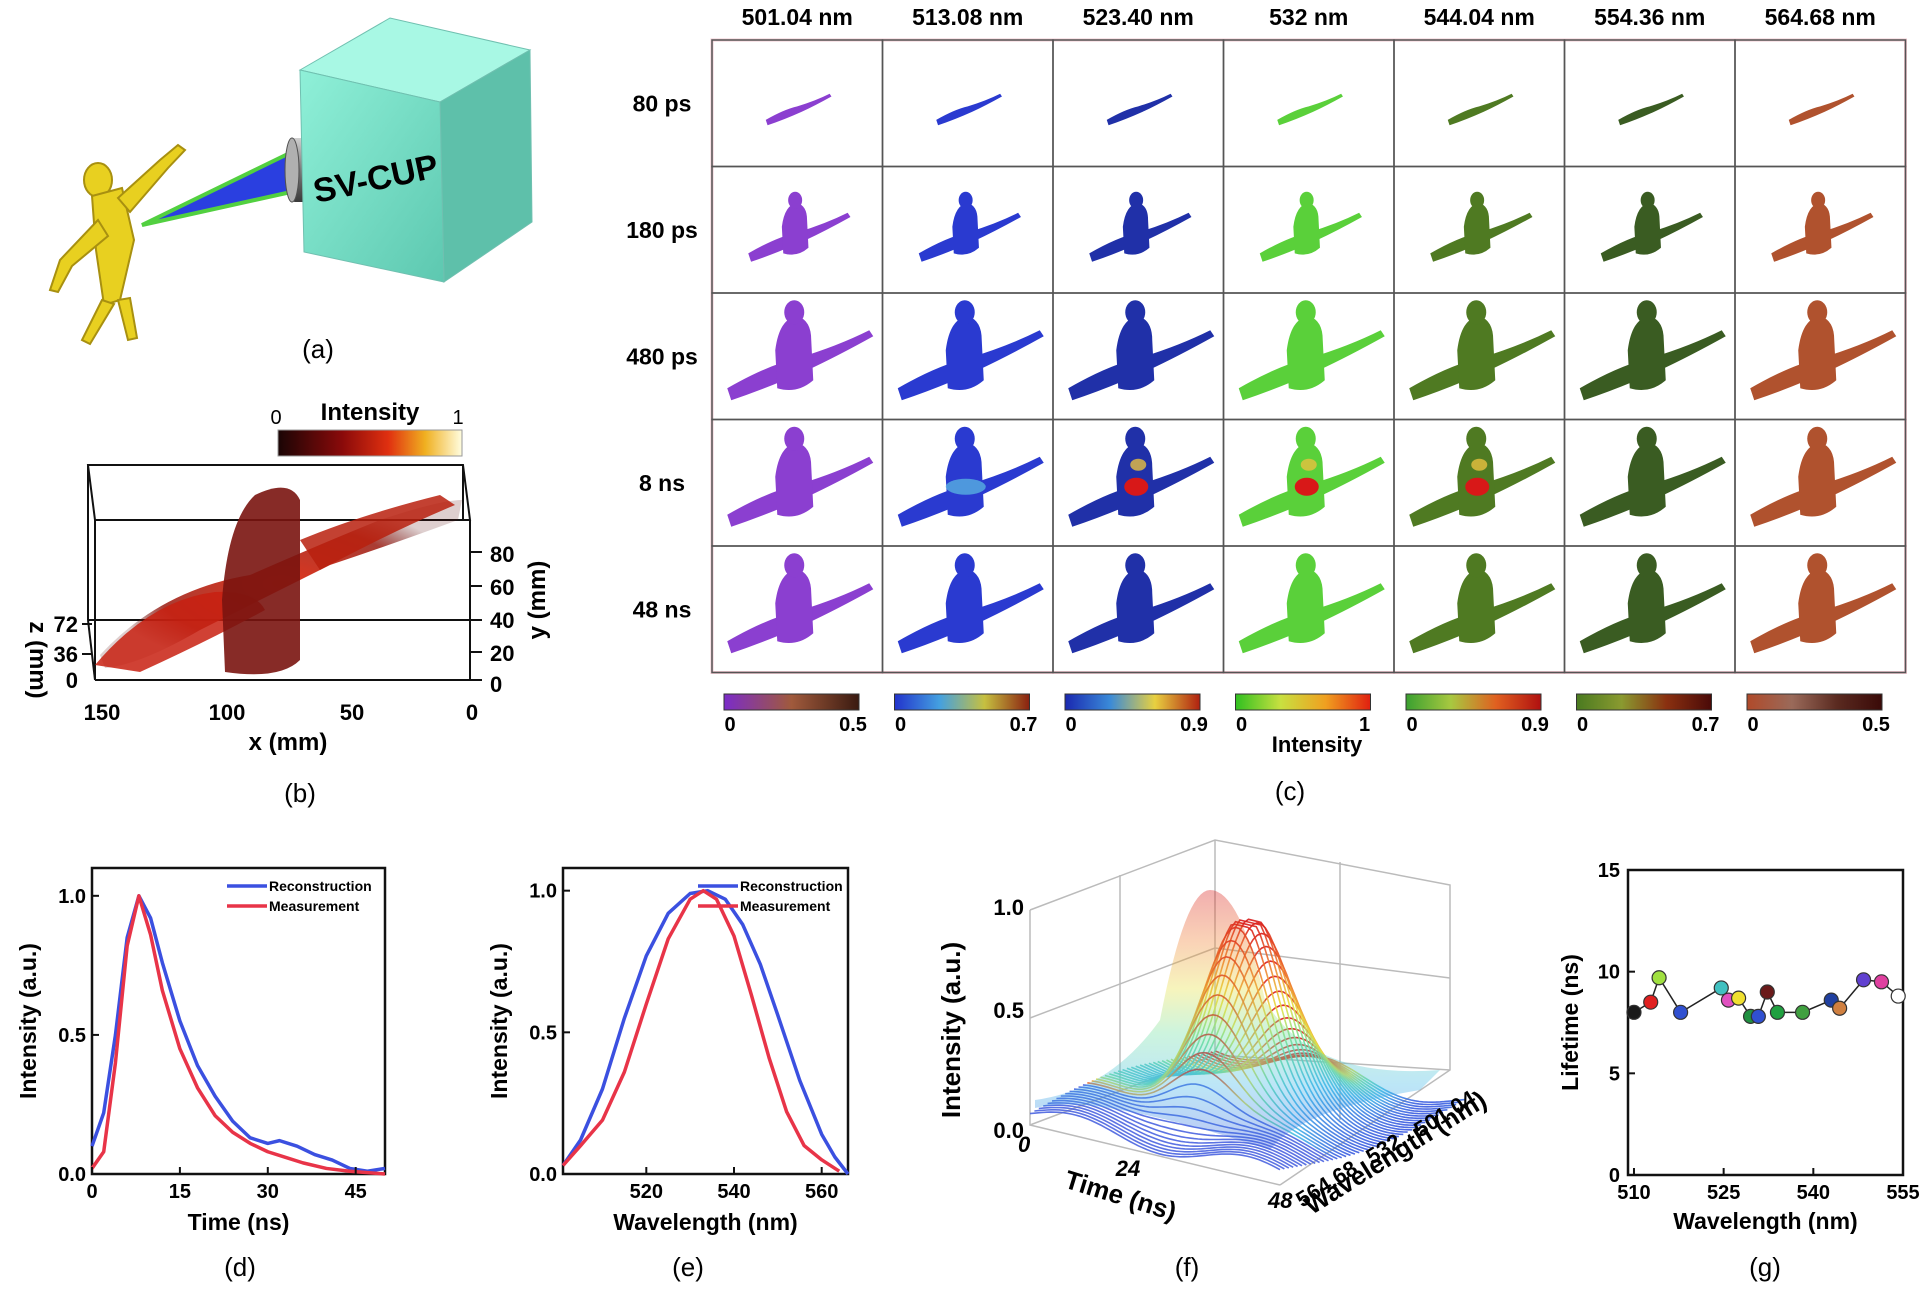 This screenshot has width=1920, height=1290. Describe the element at coordinates (1902, 1193) in the screenshot. I see `x-tick-label: 555` at that location.